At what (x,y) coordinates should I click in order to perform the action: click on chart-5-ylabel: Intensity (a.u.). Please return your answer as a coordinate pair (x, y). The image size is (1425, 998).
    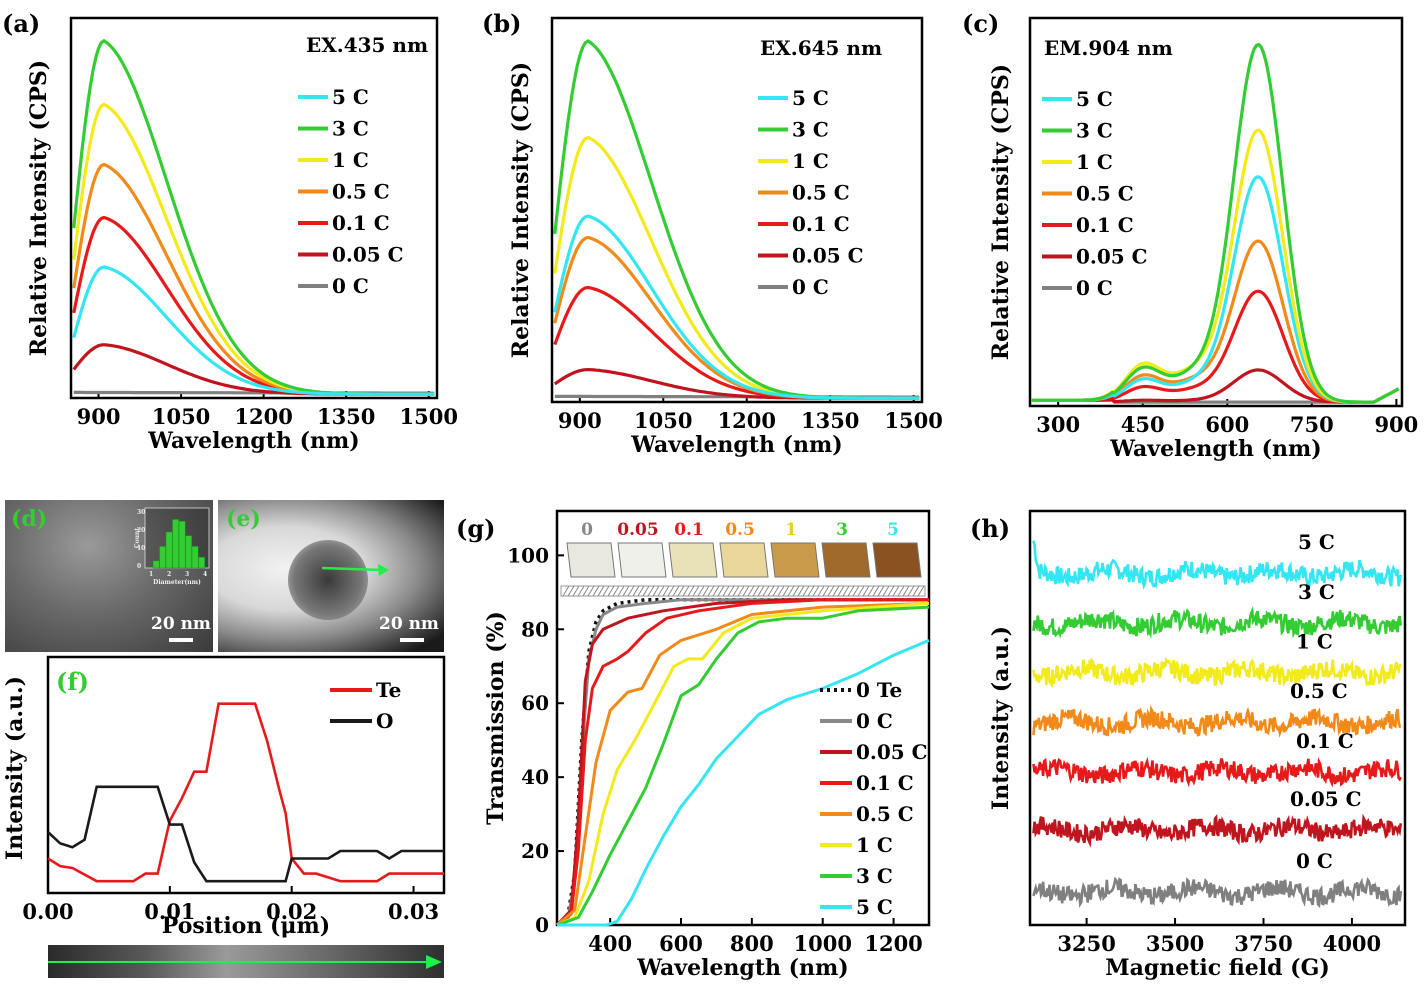
    Looking at the image, I should click on (1001, 718).